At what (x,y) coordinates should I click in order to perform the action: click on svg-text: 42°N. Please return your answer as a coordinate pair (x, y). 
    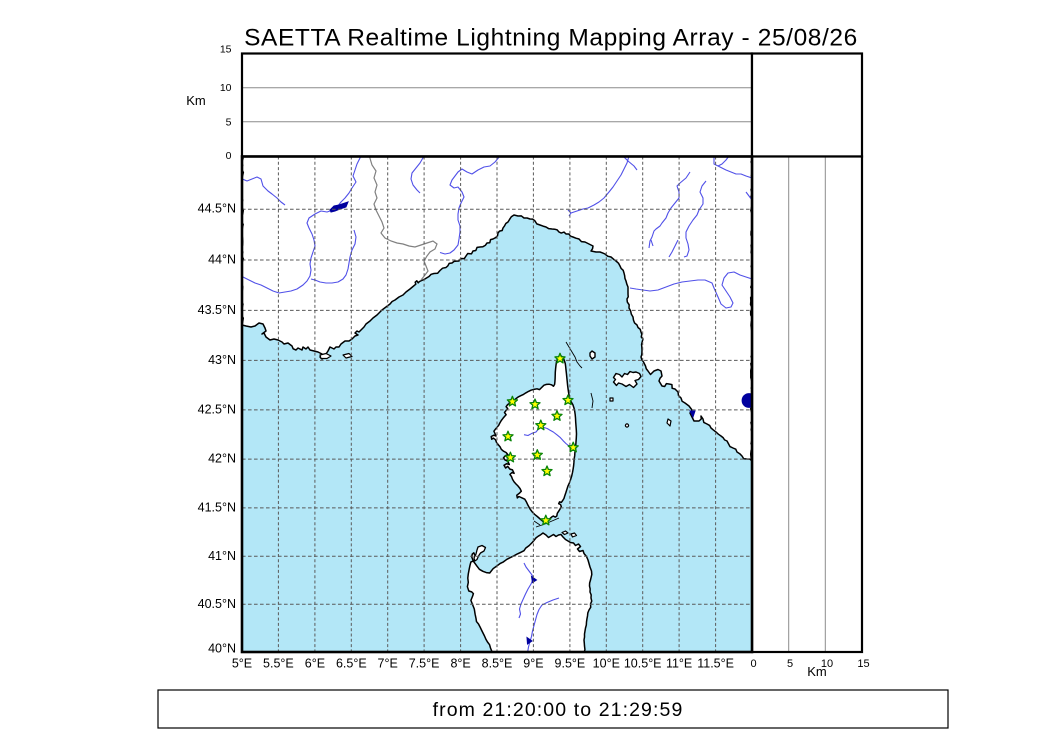
    Looking at the image, I should click on (222, 459).